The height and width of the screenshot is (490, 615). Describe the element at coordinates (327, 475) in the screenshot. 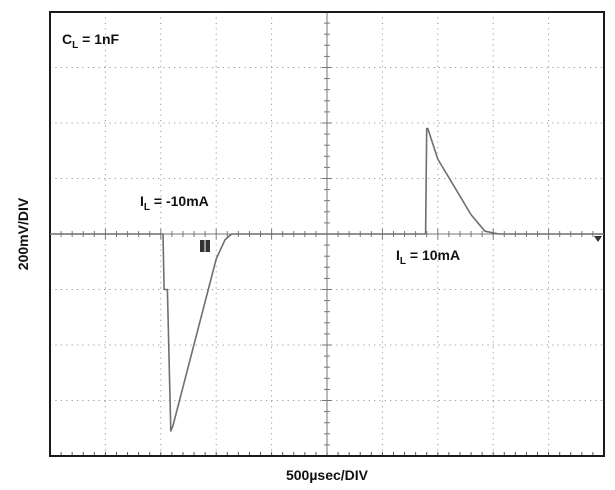

I see `x-axis-label: 500µsec/DIV` at that location.